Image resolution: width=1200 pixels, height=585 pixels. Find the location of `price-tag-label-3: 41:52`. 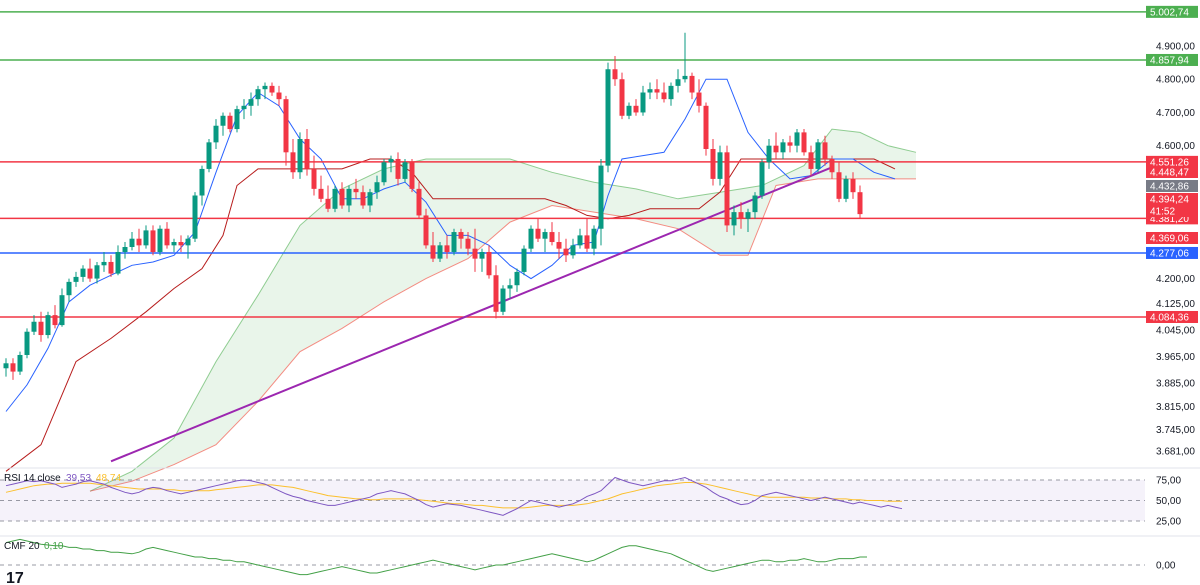

price-tag-label-3: 41:52 is located at coordinates (1162, 212).